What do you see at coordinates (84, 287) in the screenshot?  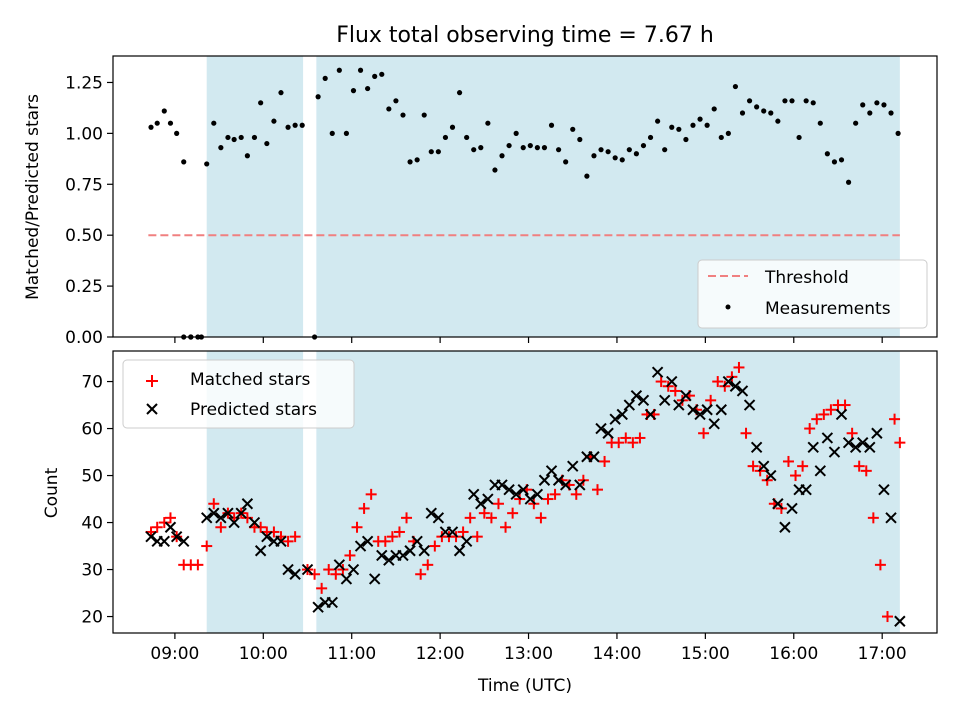 I see `top-ytick-label-1: 0.25` at bounding box center [84, 287].